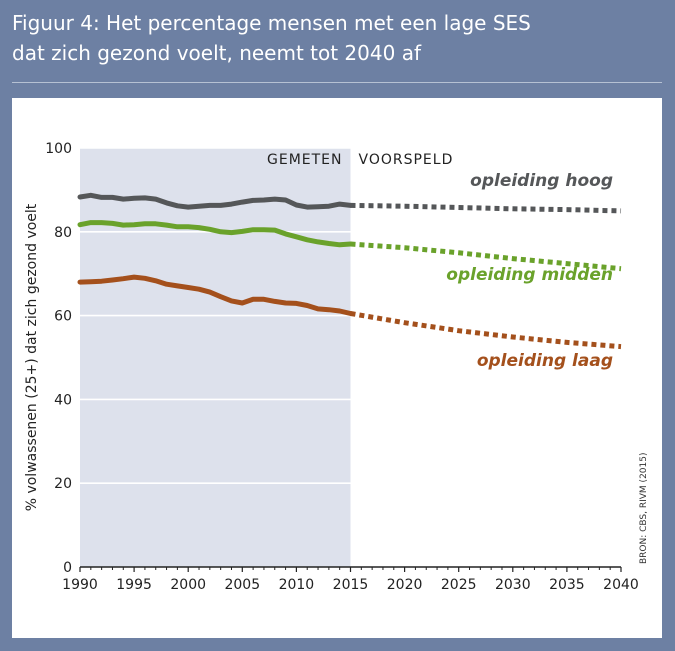  What do you see at coordinates (188, 585) in the screenshot?
I see `x-tick-label: 2000` at bounding box center [188, 585].